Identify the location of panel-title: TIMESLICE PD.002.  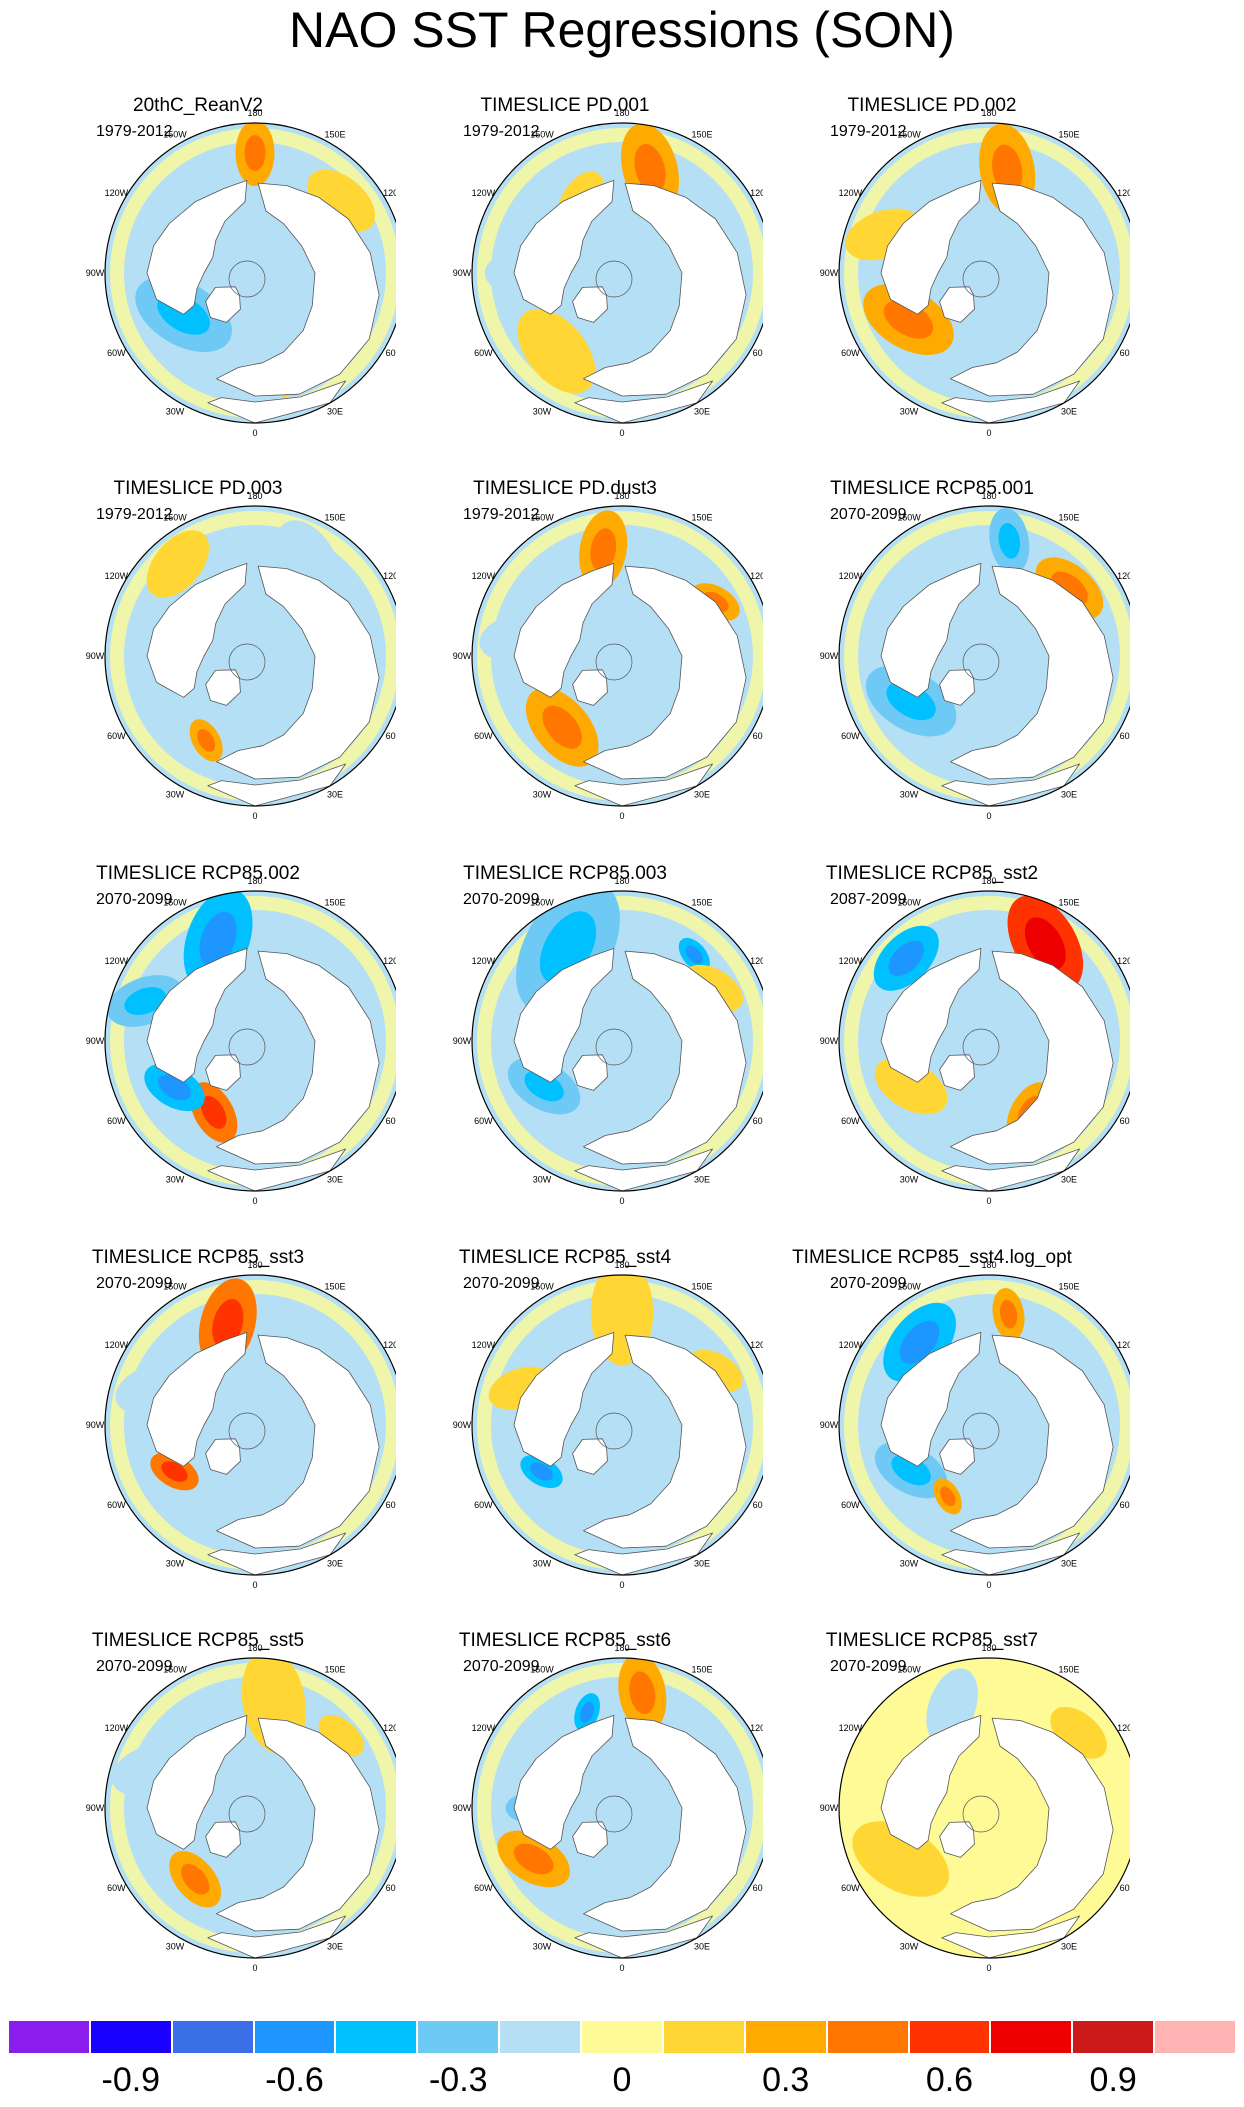
(932, 105).